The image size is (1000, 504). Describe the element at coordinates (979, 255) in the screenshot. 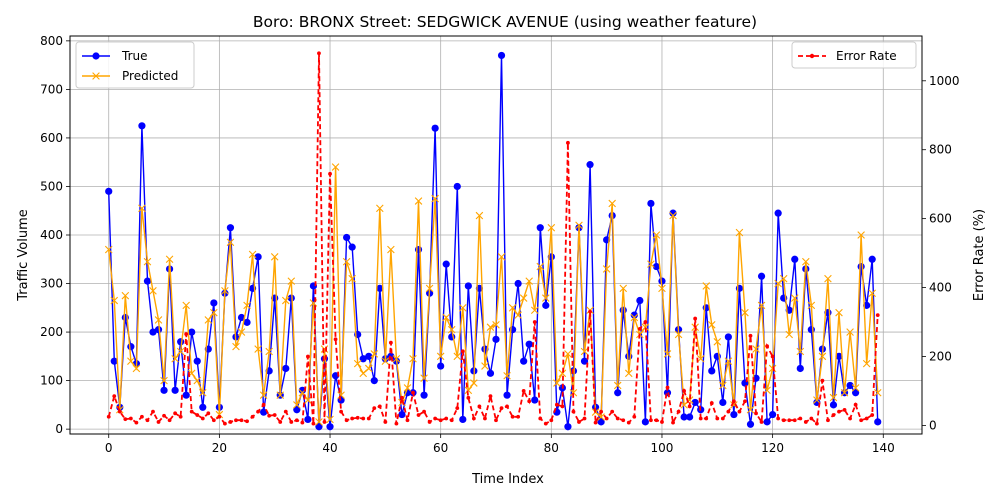

I see `y2-axis-label: Error Rate (%)` at that location.